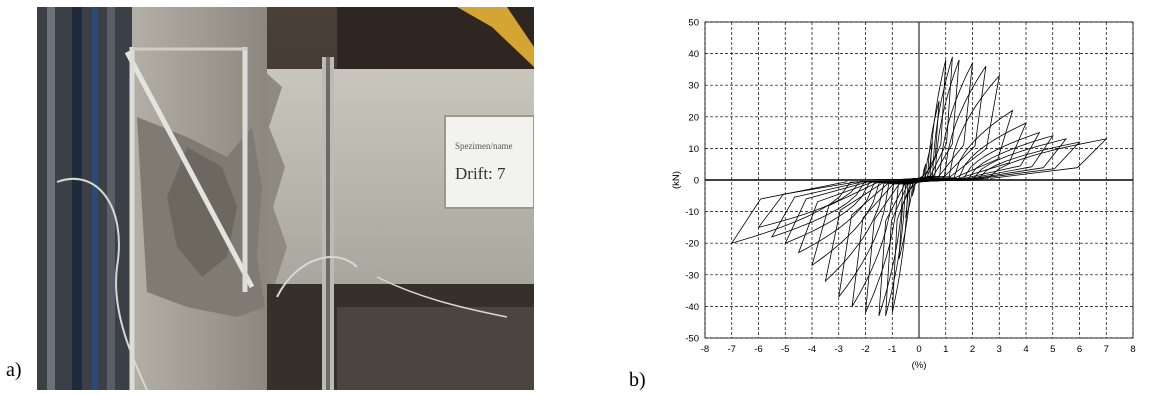 The height and width of the screenshot is (394, 1161). I want to click on x-tick-label: -2, so click(865, 349).